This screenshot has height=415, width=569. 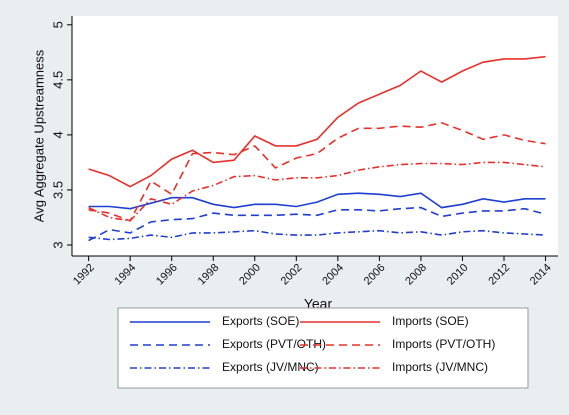 I want to click on legend-label: Exports (JV/MNC), so click(x=270, y=367).